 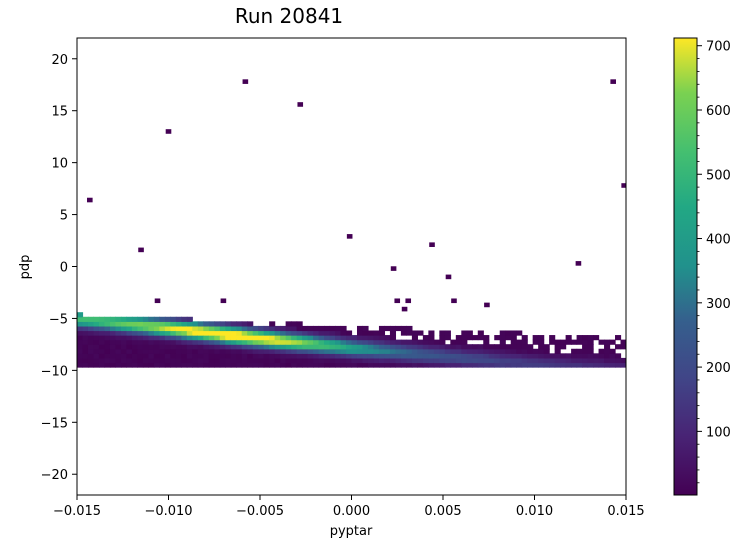 I want to click on colorbar-tick-label: 700, so click(x=718, y=47).